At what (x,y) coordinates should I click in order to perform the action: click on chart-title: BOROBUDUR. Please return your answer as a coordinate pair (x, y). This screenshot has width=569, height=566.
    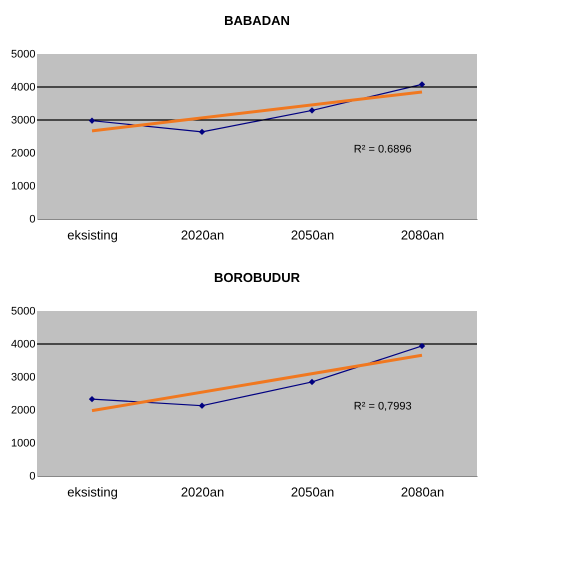
    Looking at the image, I should click on (257, 277).